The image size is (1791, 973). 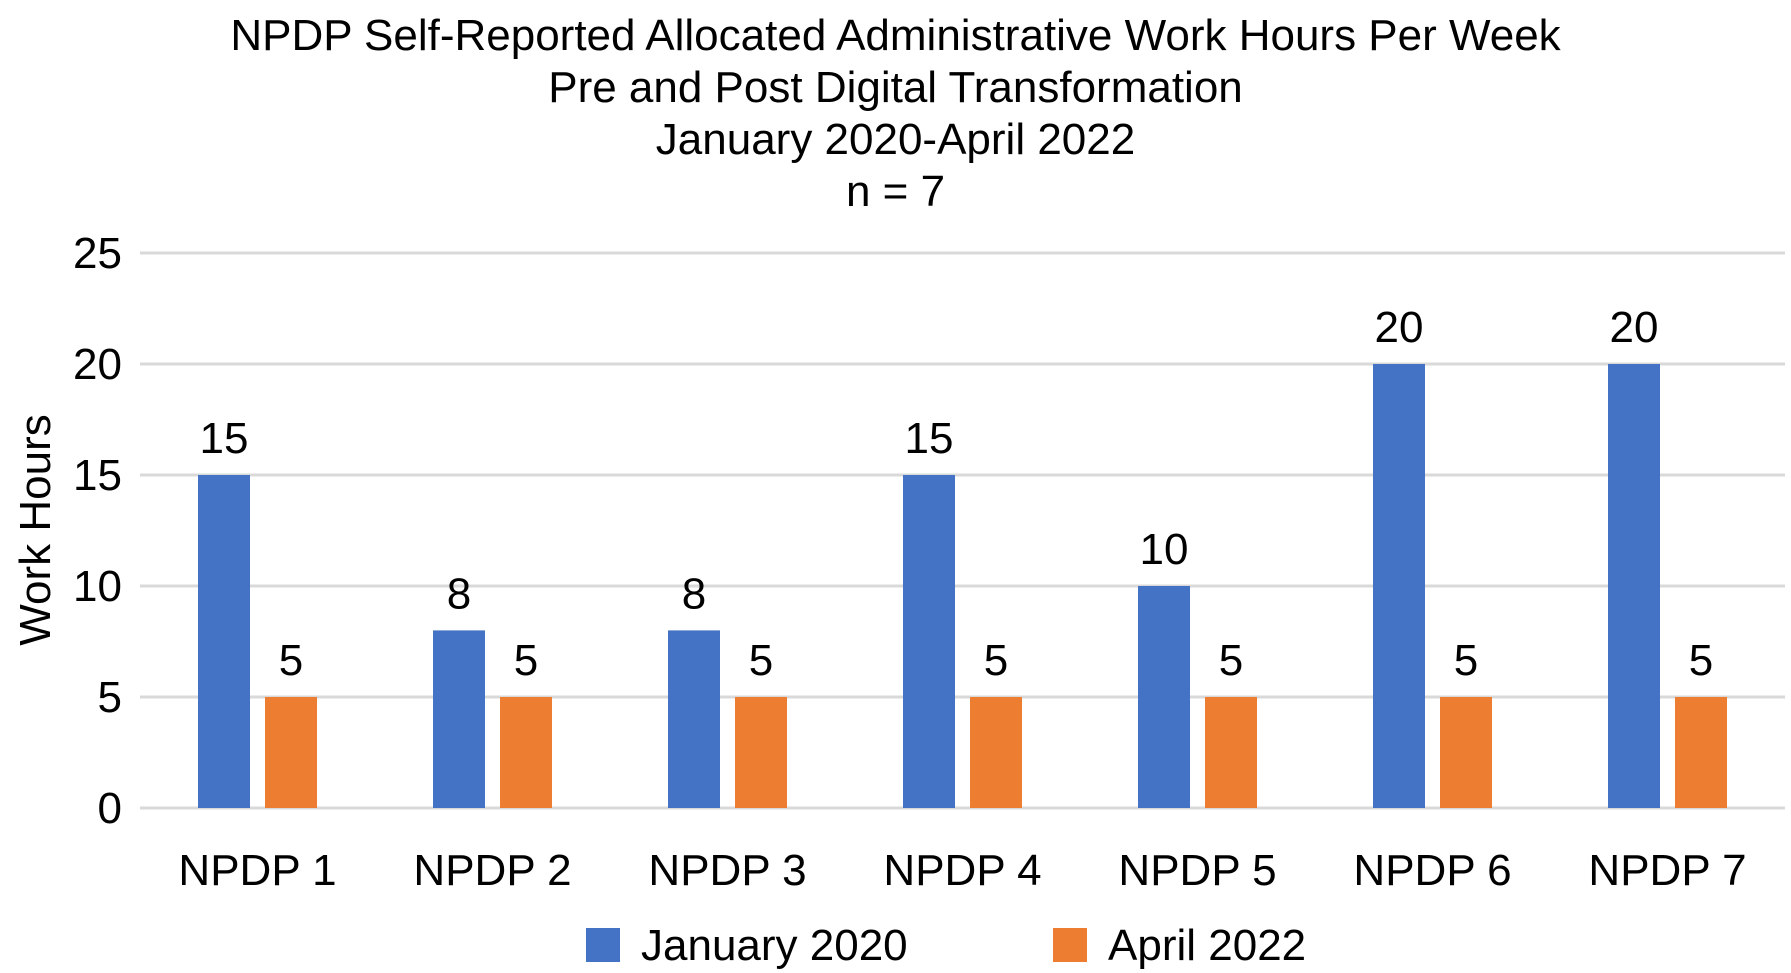 What do you see at coordinates (1164, 549) in the screenshot?
I see `data-label: 10` at bounding box center [1164, 549].